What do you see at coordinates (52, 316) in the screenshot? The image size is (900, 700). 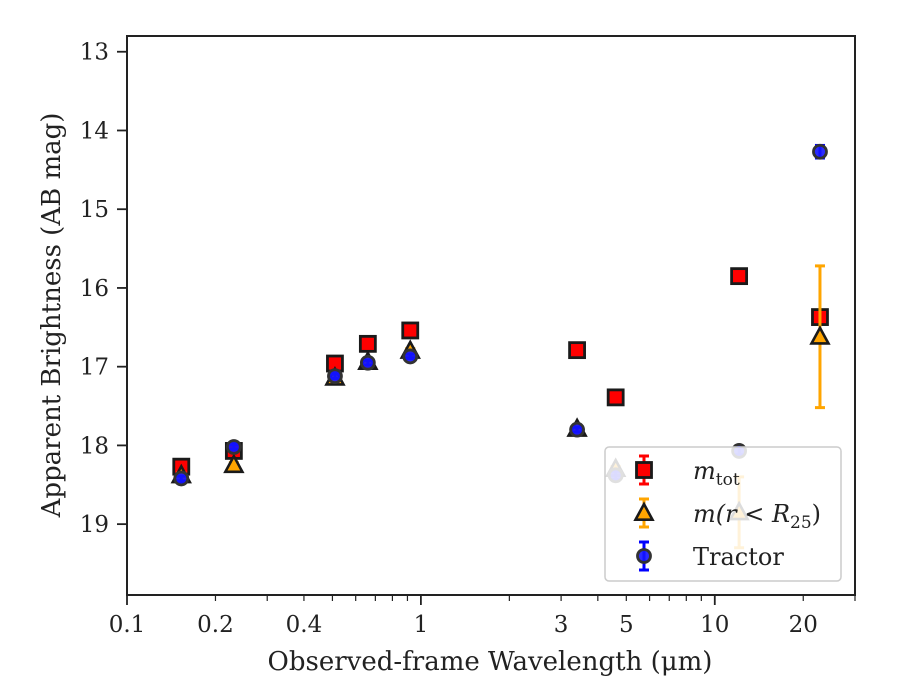 I see `y-axis-label: Apparent Brightness (AB mag)` at bounding box center [52, 316].